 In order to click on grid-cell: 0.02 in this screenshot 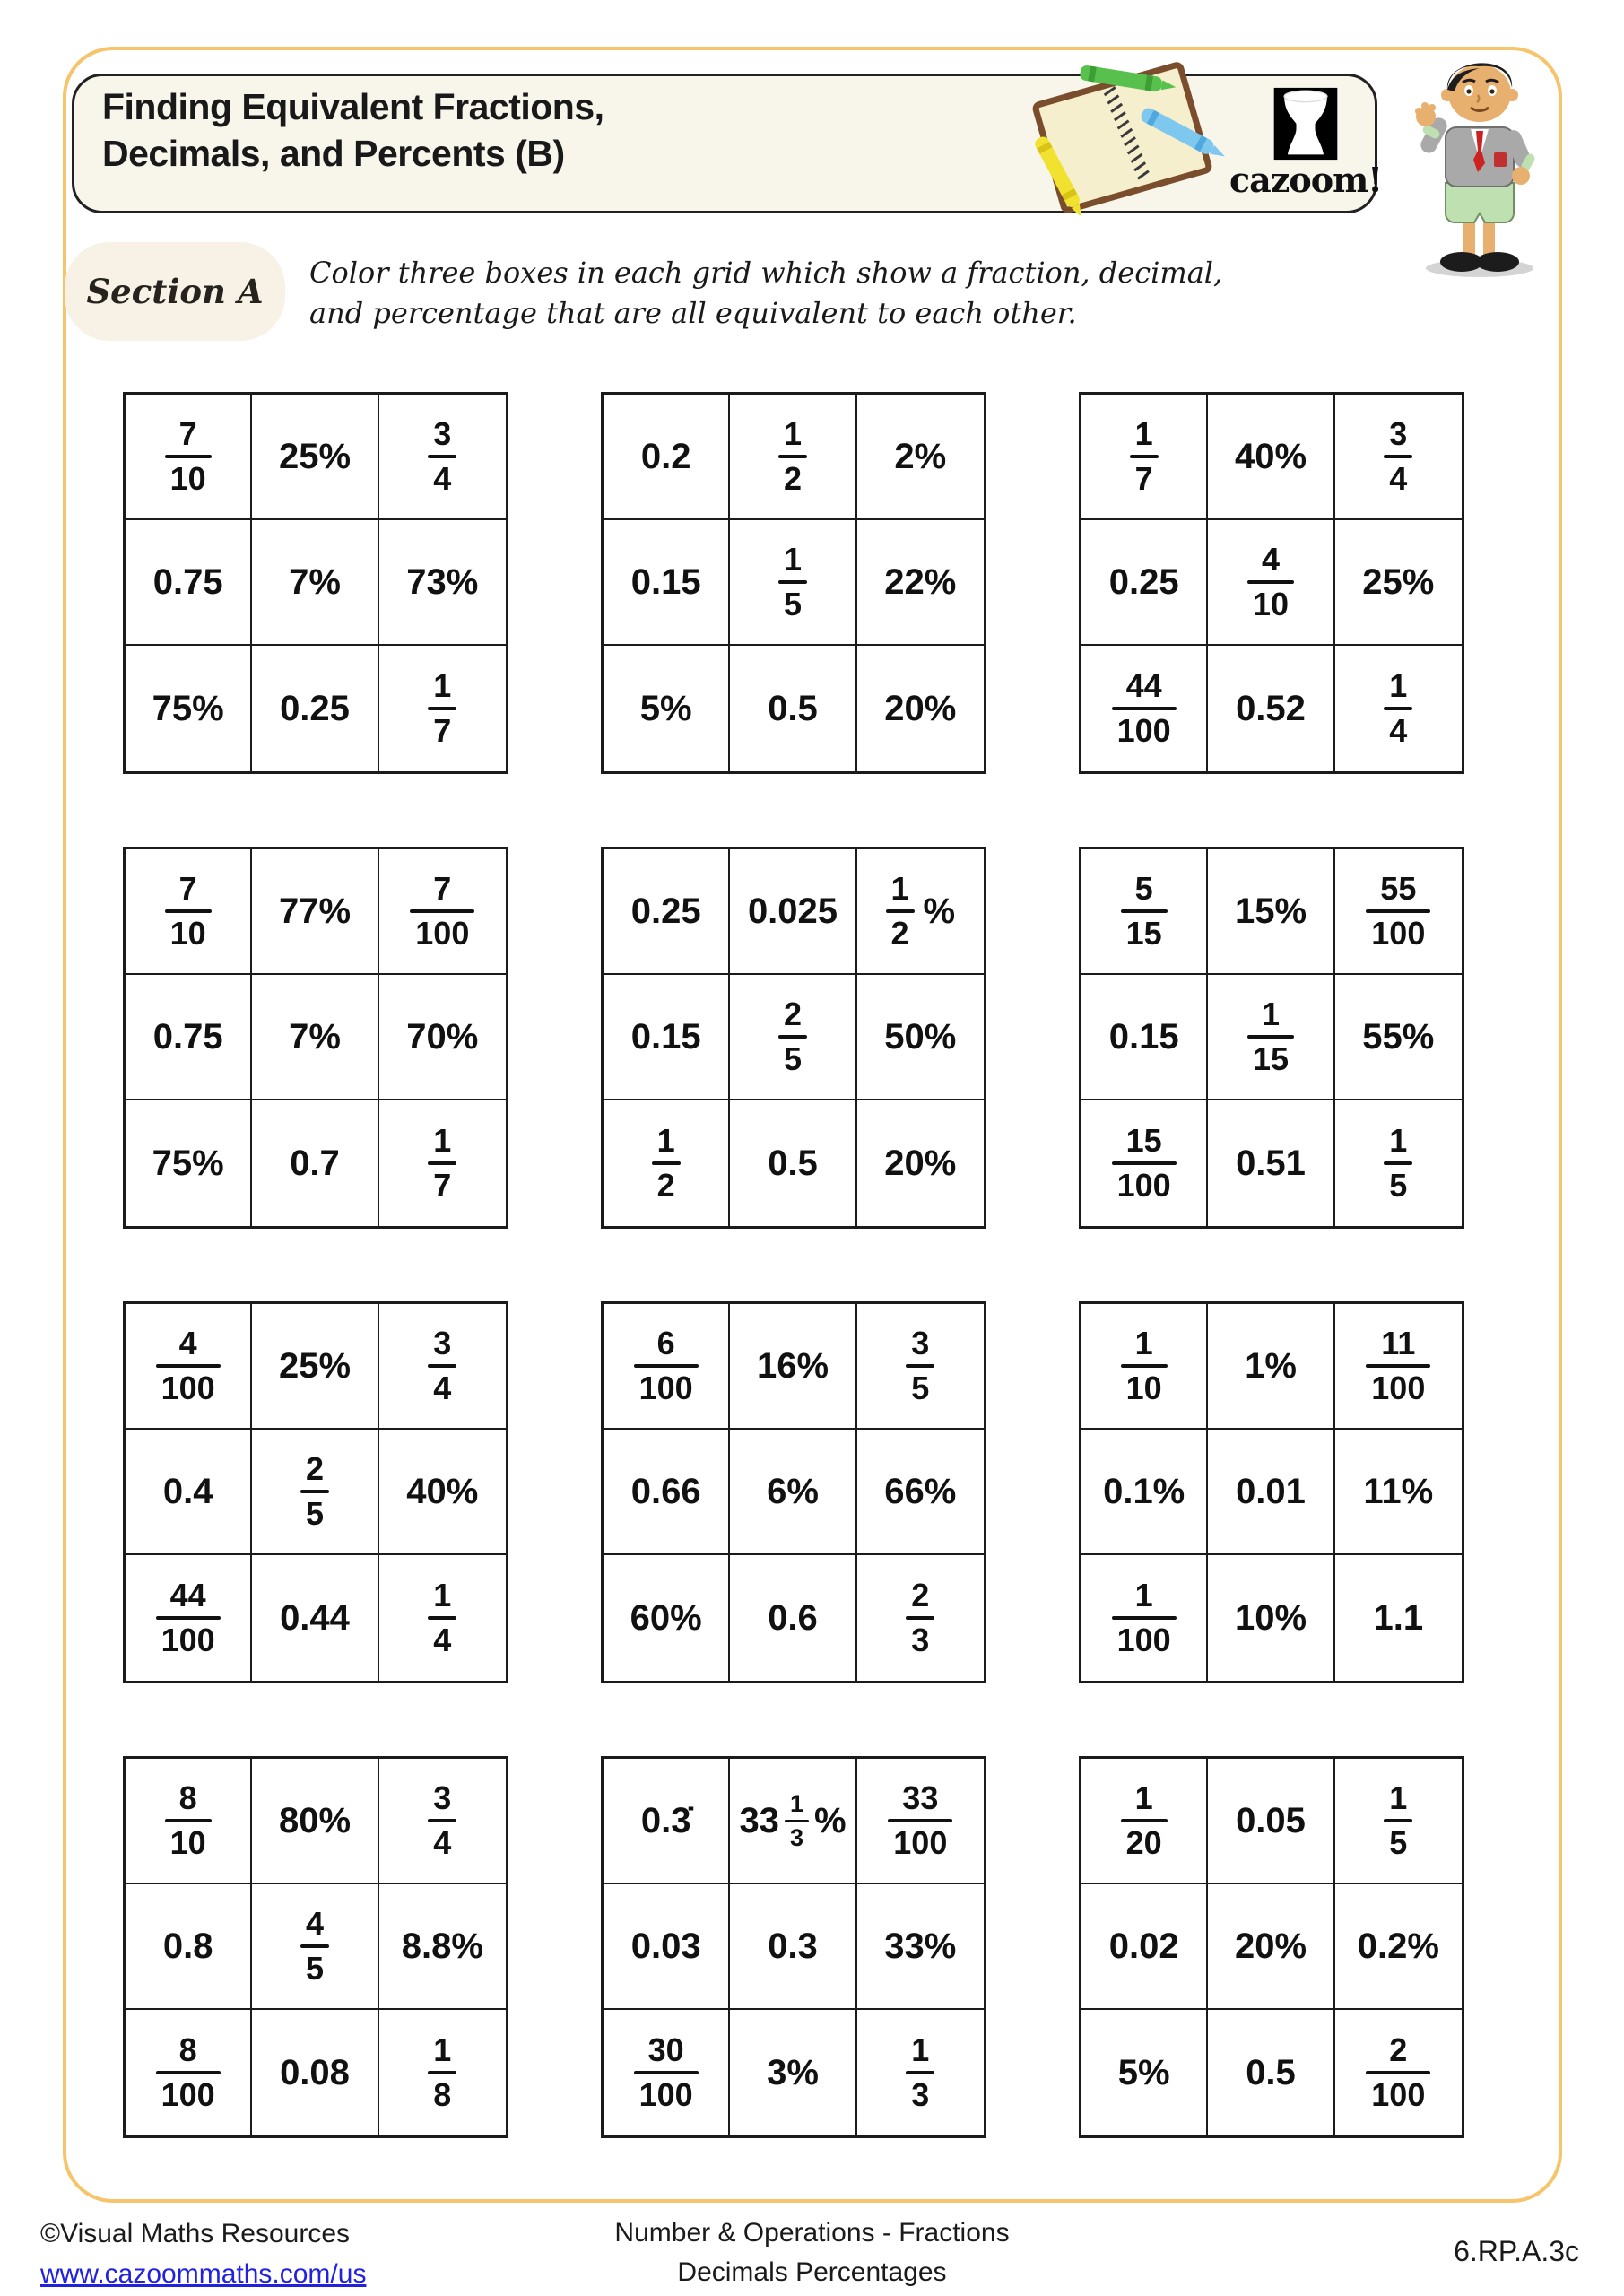, I will do `click(1145, 1947)`.